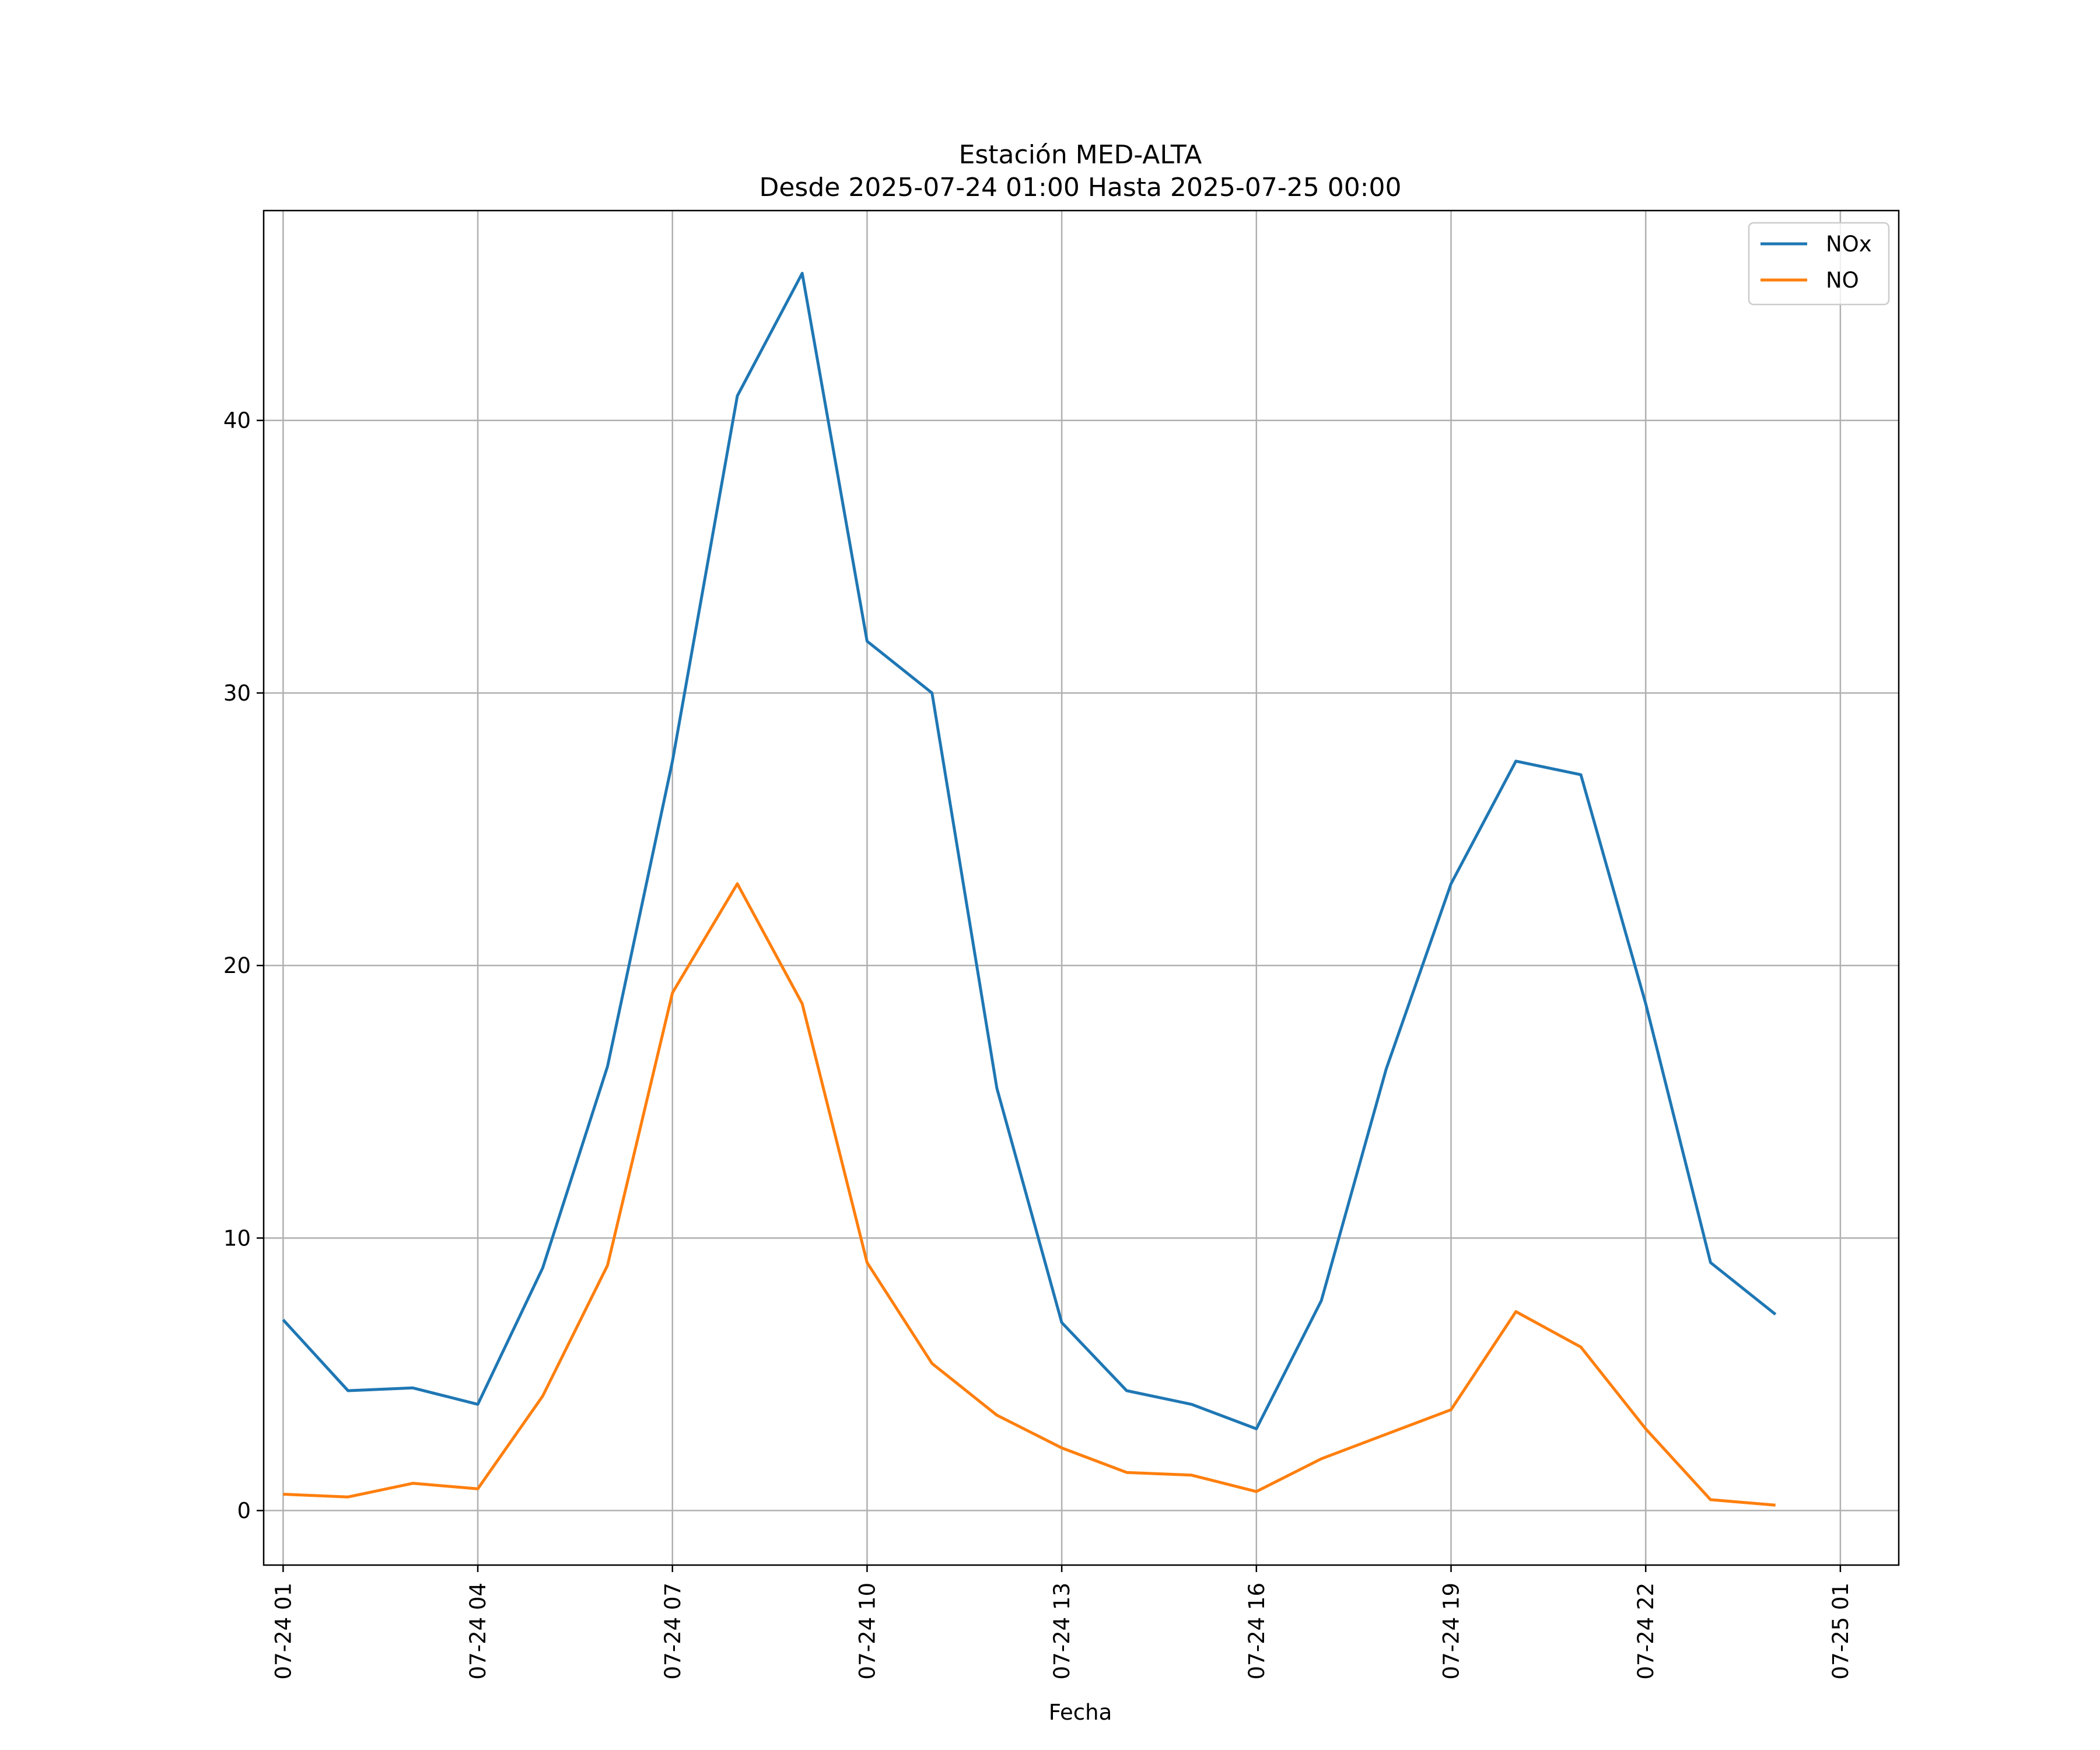  Describe the element at coordinates (478, 1631) in the screenshot. I see `x-tick-label: 07-24 04` at that location.